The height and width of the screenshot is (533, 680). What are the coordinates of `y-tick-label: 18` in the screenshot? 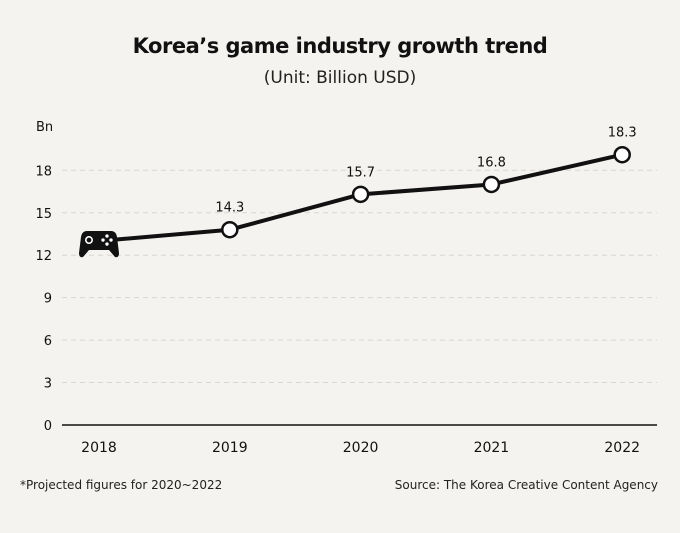 It's located at (43, 171).